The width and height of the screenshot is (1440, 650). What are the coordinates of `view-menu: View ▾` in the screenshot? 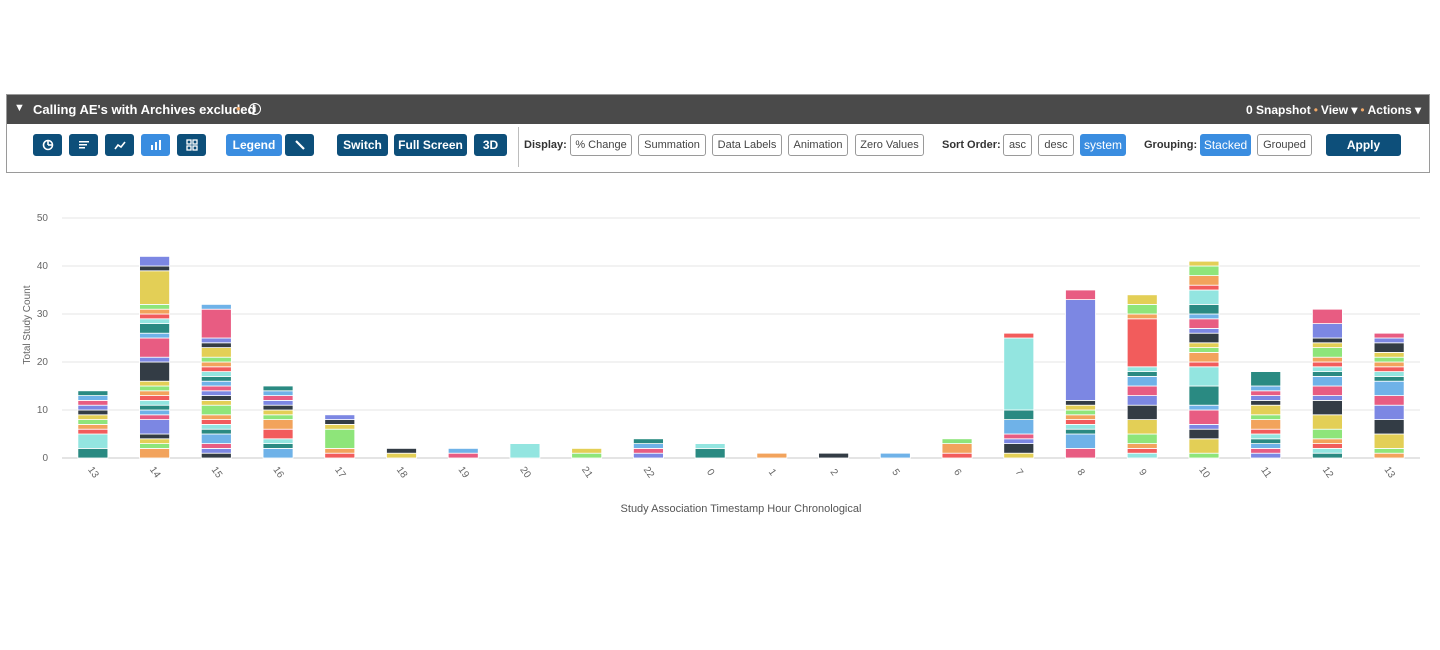 It's located at (1339, 110).